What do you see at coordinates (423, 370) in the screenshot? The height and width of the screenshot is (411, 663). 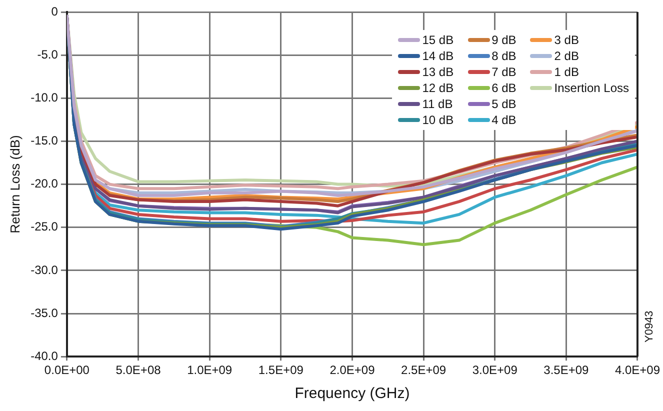 I see `x-tick-label: 2.5E+09` at bounding box center [423, 370].